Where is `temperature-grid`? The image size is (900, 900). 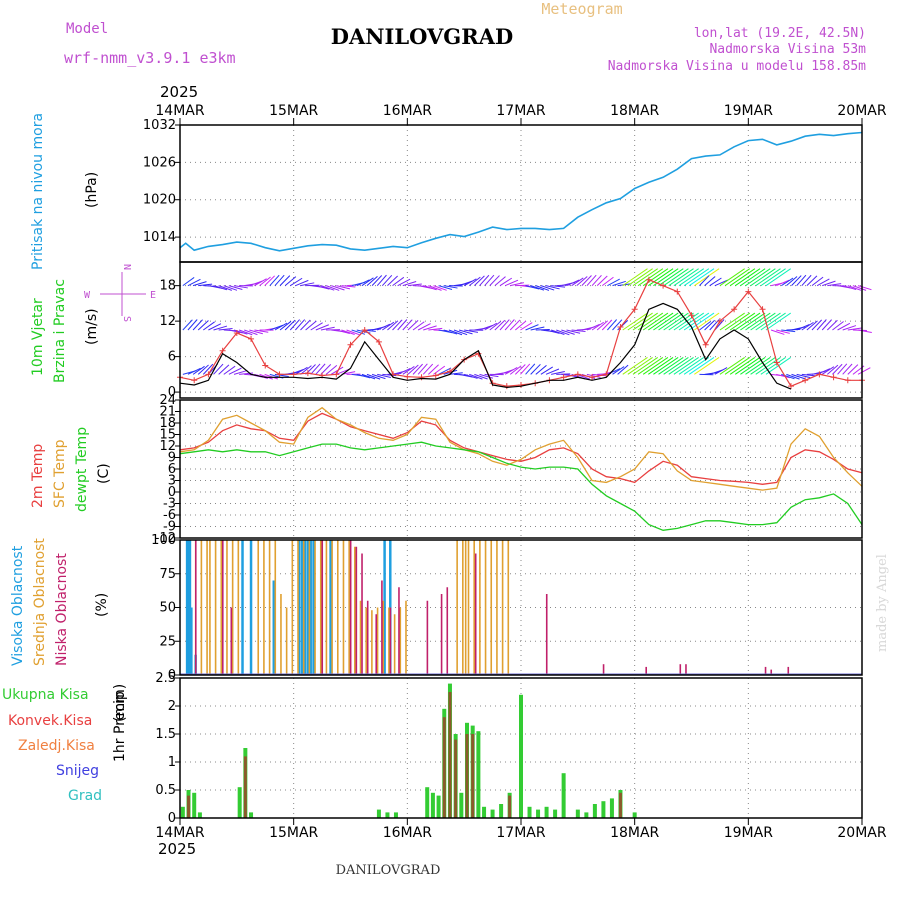
temperature-grid is located at coordinates (518, 469).